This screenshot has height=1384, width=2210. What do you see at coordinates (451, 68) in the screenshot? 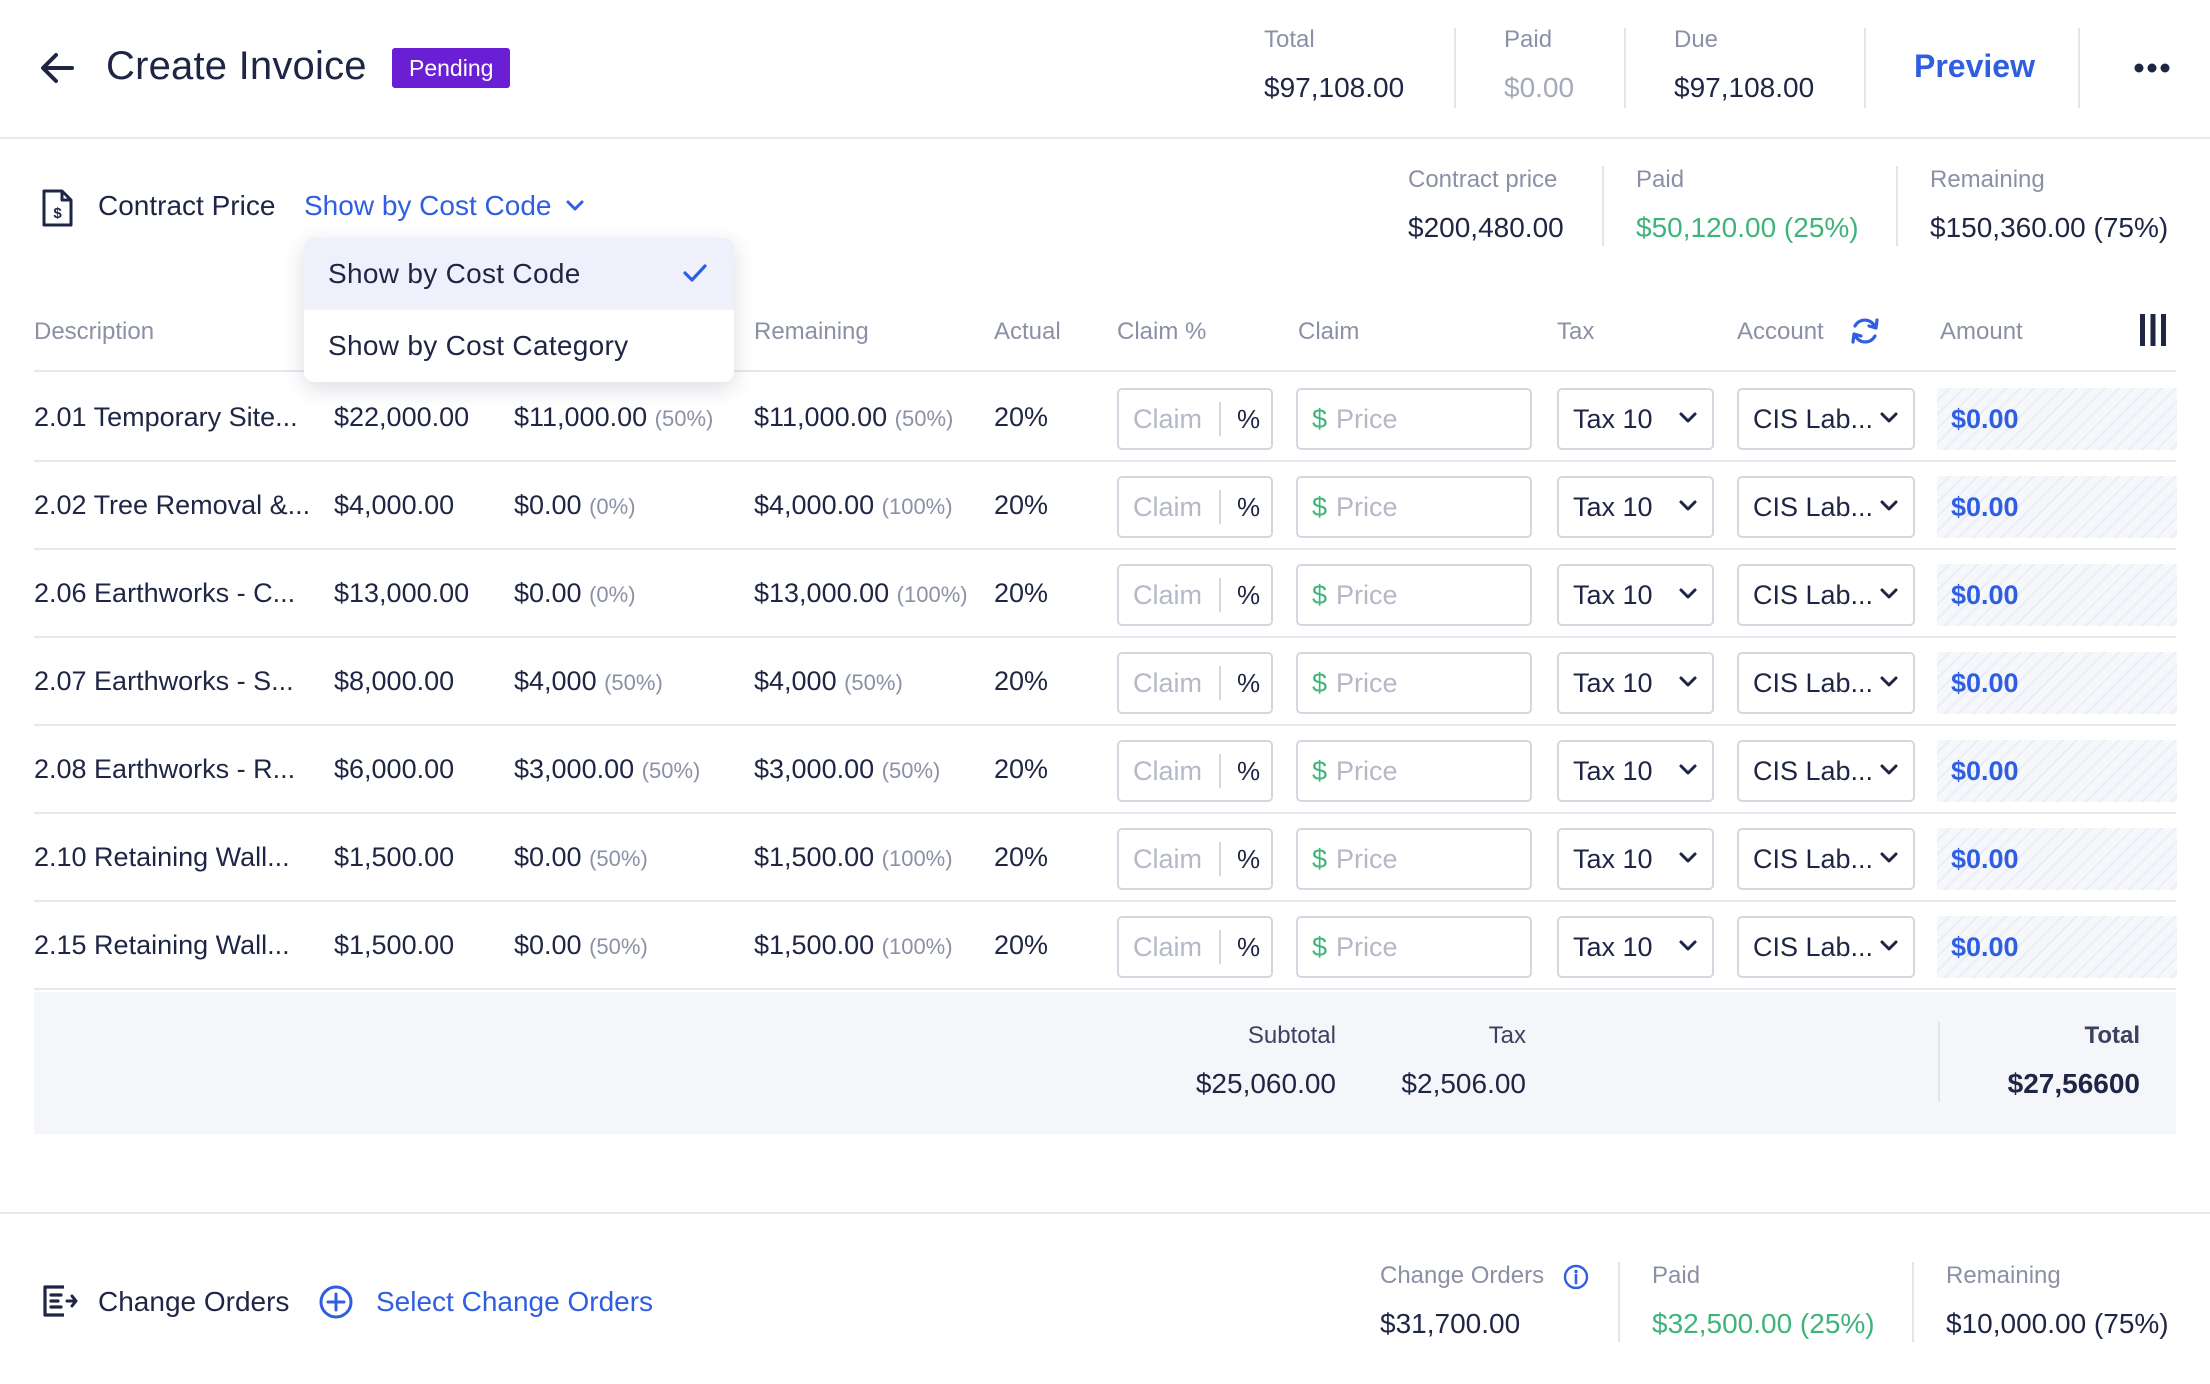
I see `status-badge: Pending` at bounding box center [451, 68].